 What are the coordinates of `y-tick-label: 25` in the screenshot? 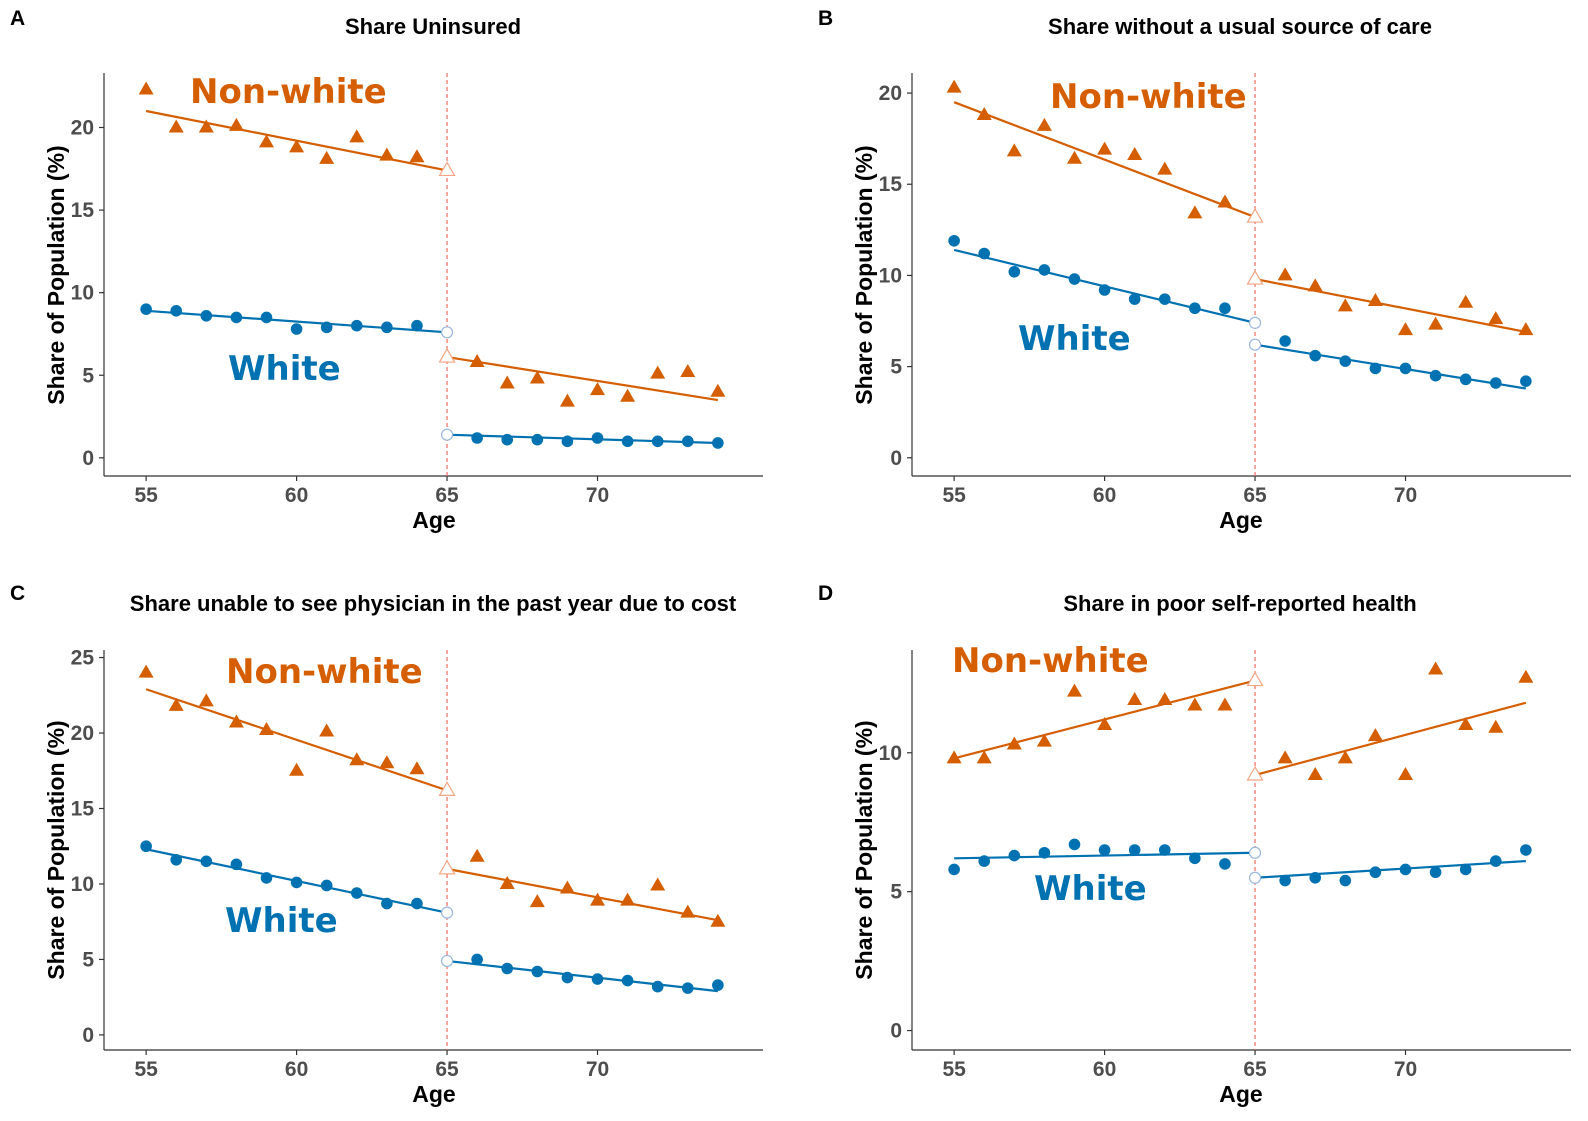 It's located at (83, 658).